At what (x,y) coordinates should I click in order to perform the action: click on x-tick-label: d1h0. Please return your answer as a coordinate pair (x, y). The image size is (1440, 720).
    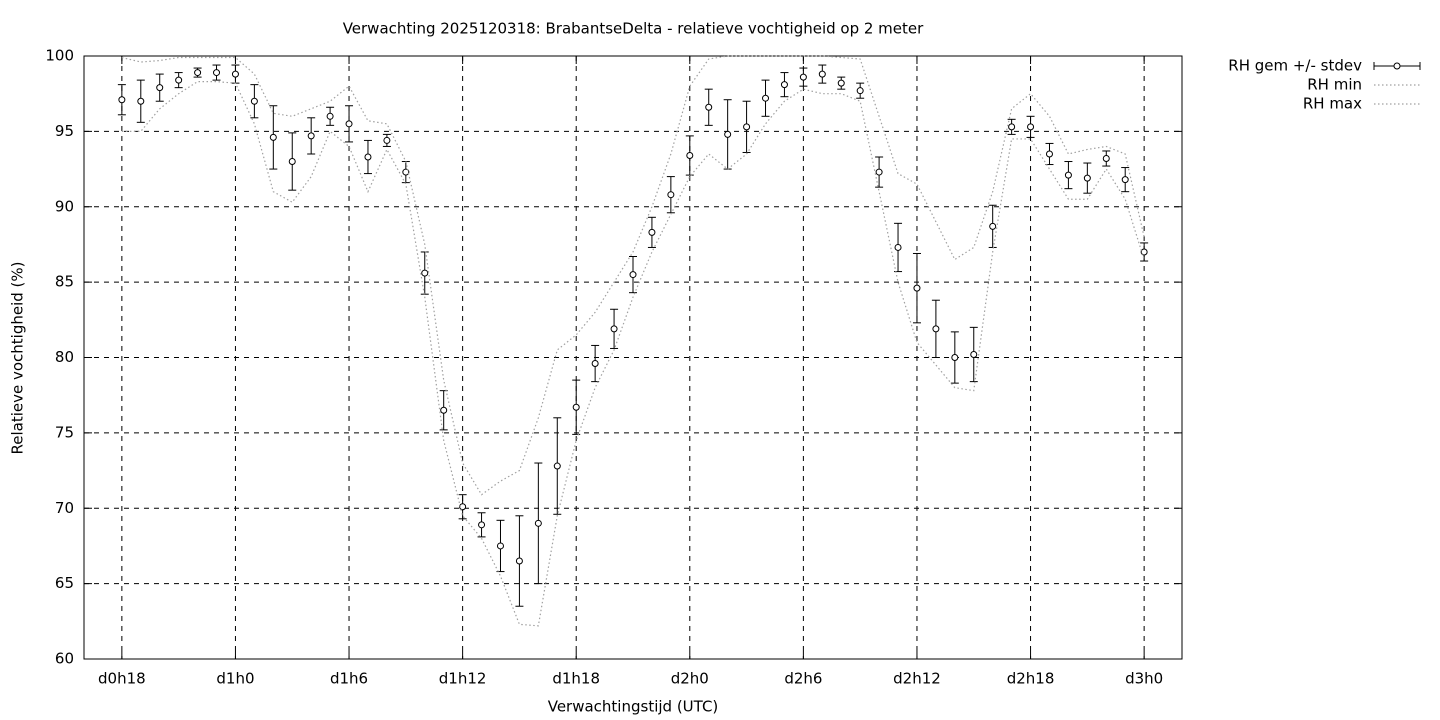
    Looking at the image, I should click on (235, 679).